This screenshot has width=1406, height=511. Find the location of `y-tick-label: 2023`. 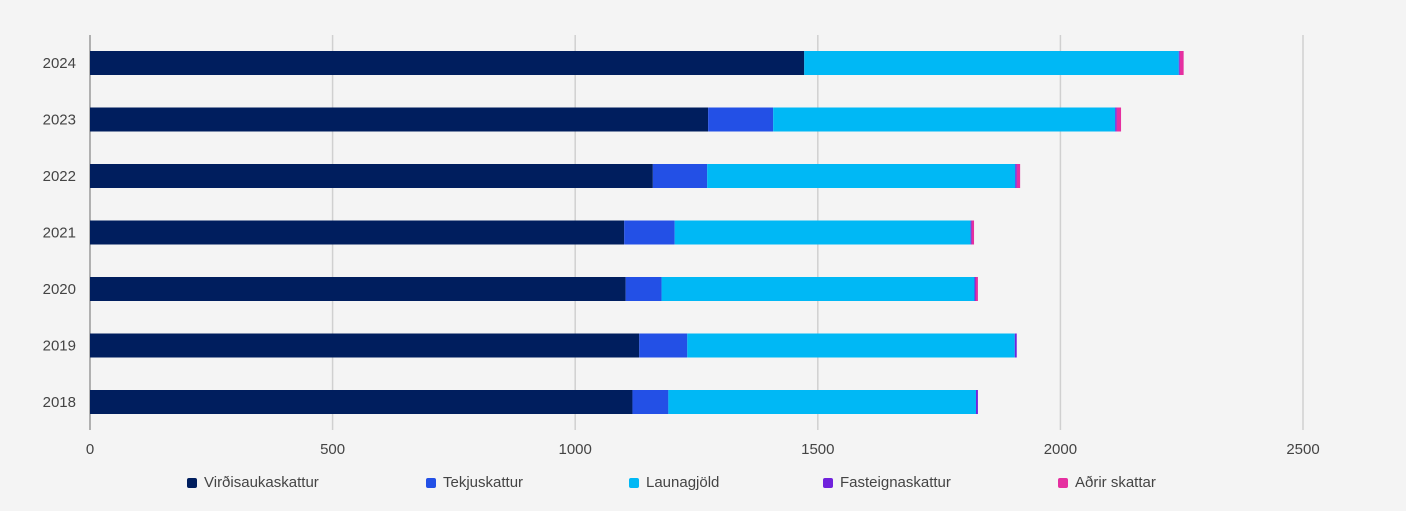

y-tick-label: 2023 is located at coordinates (59, 120).